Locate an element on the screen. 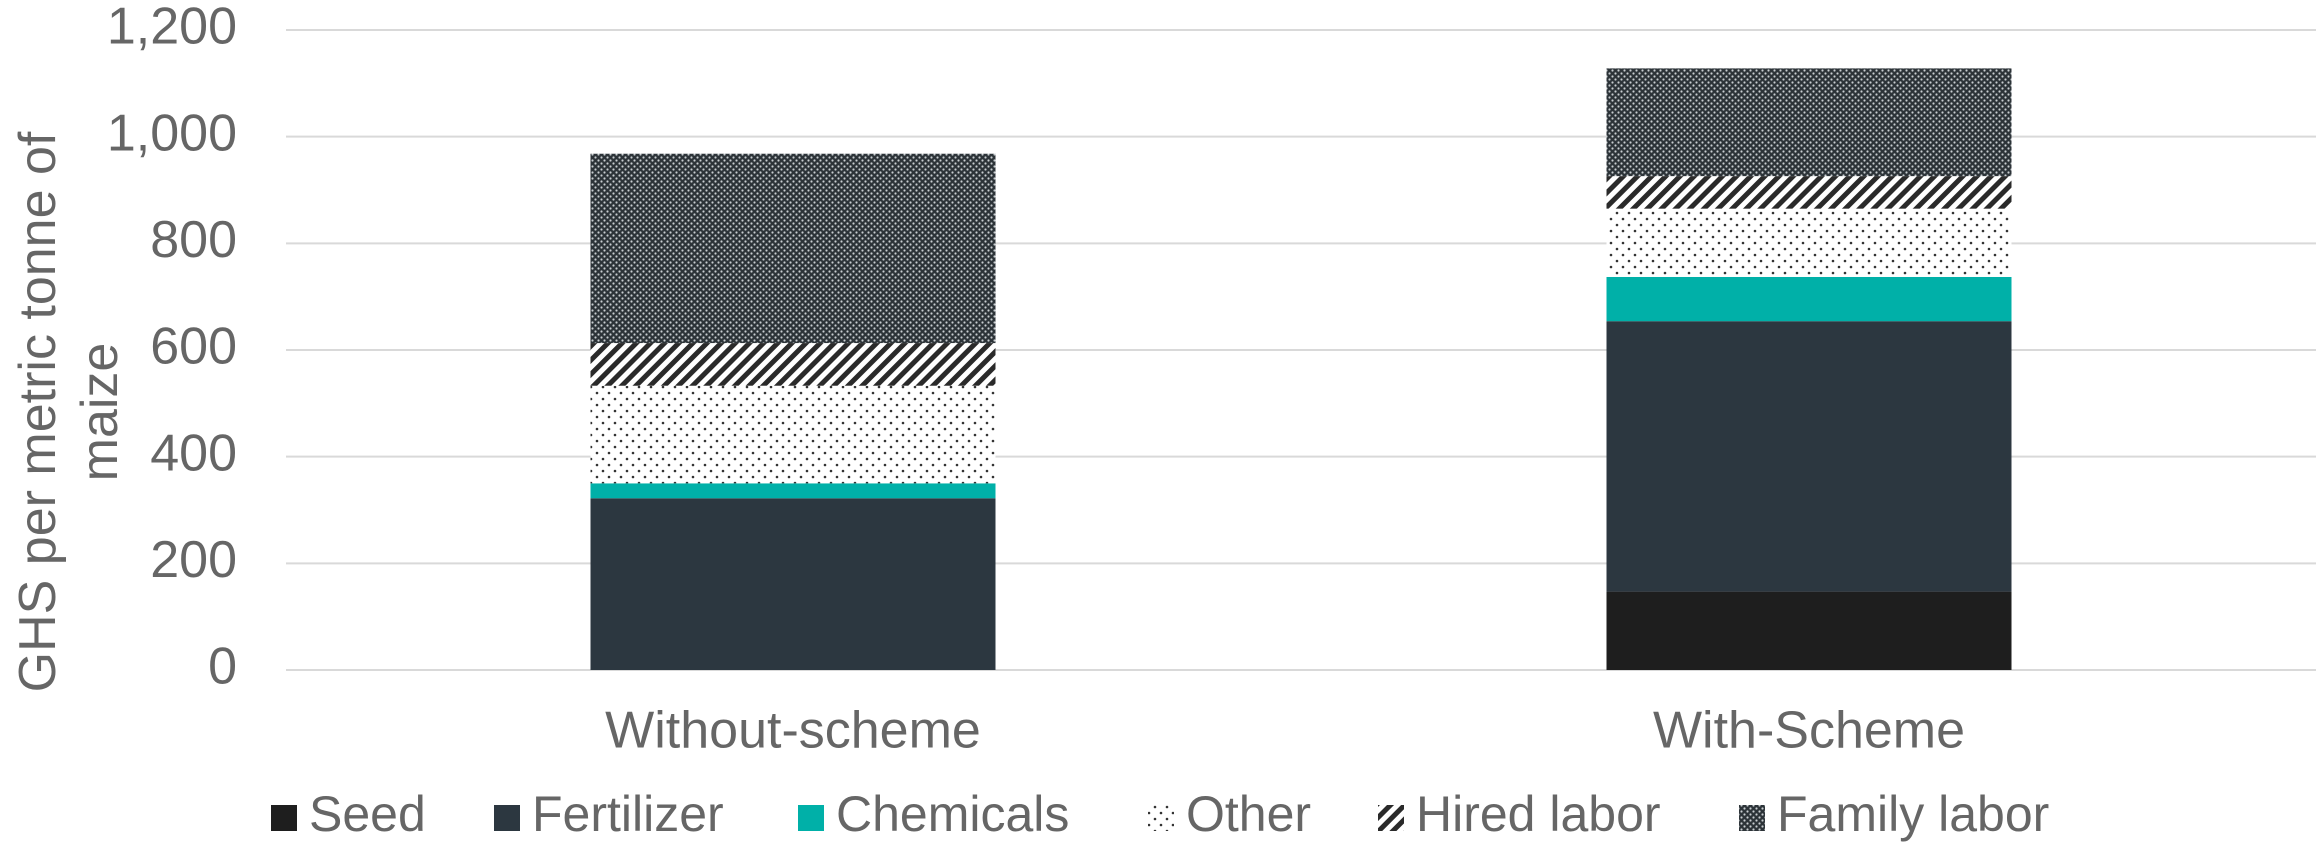 The width and height of the screenshot is (2321, 847). legend-label: Family labor is located at coordinates (1913, 814).